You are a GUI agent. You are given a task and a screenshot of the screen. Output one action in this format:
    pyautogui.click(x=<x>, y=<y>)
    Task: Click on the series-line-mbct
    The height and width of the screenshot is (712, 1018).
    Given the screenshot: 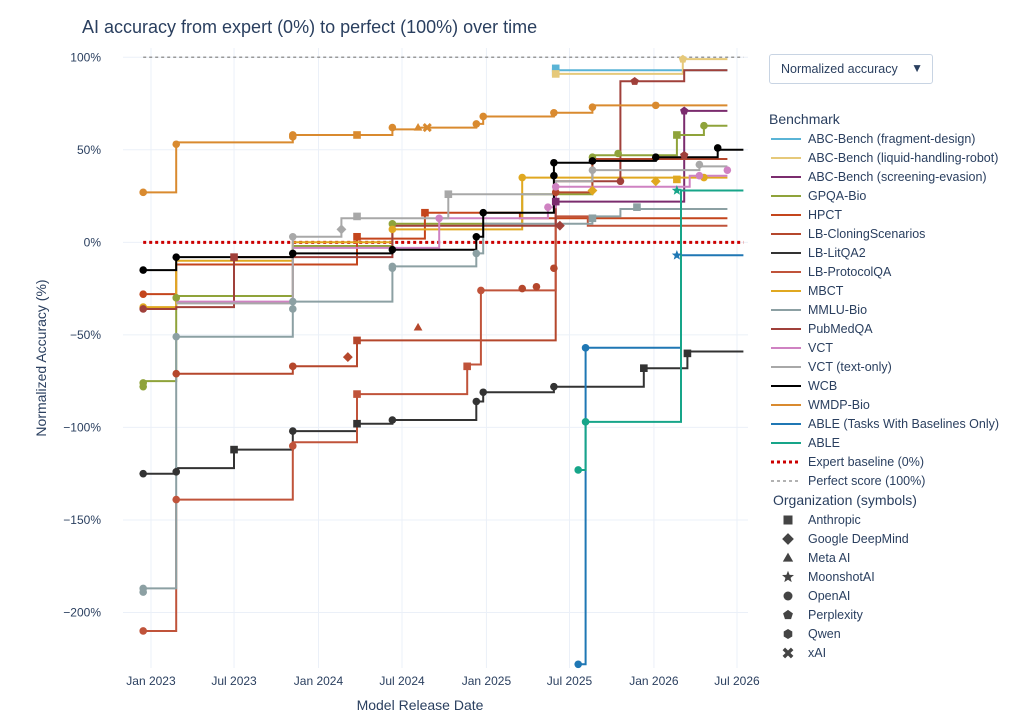 What is the action you would take?
    pyautogui.click(x=435, y=242)
    